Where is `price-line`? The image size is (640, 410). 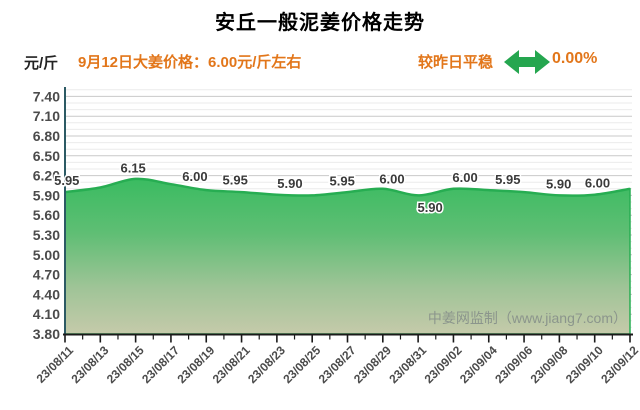 price-line is located at coordinates (347, 187).